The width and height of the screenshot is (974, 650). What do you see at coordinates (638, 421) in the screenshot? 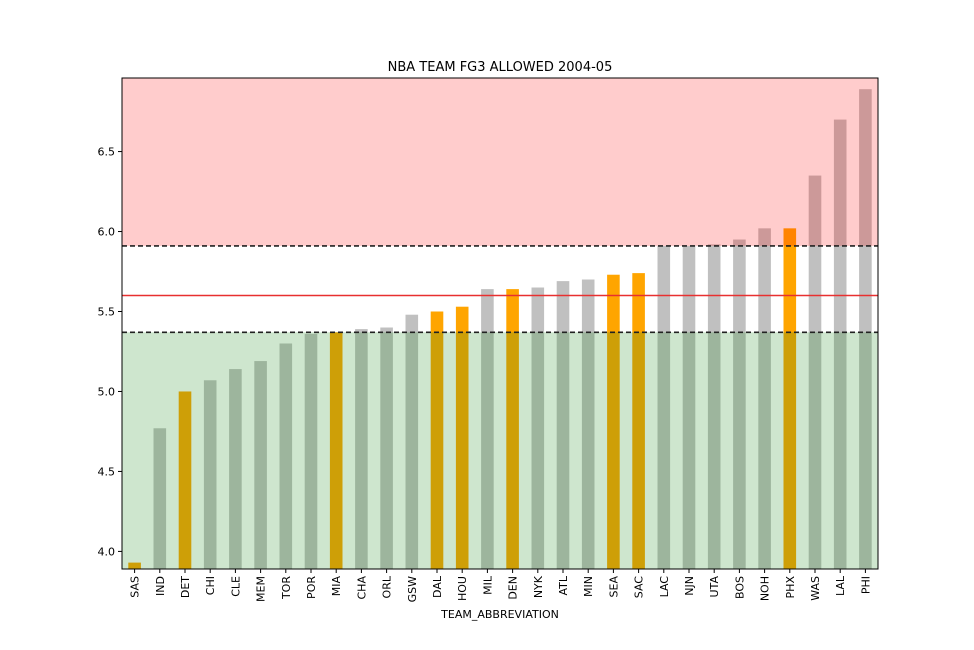
I see `bar-sac` at bounding box center [638, 421].